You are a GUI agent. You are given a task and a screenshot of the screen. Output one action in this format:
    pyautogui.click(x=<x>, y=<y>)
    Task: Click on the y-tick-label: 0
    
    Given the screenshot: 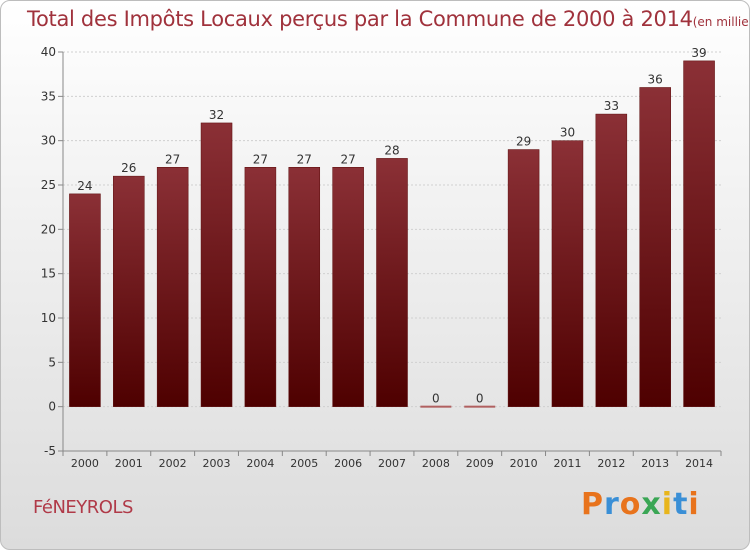 What is the action you would take?
    pyautogui.click(x=52, y=407)
    